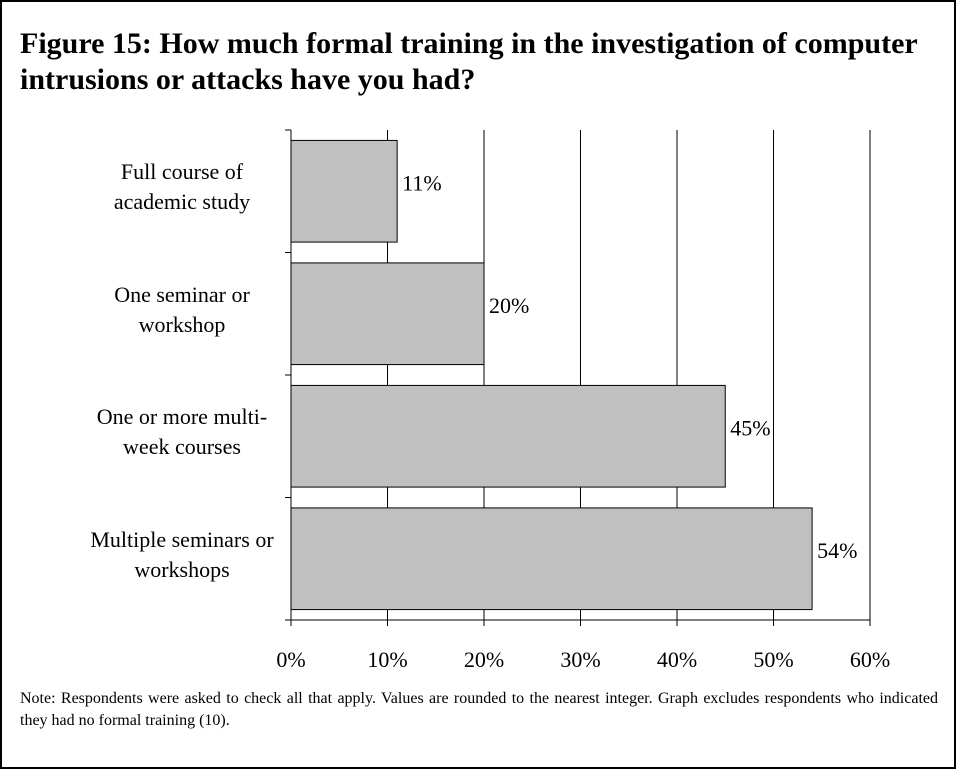 This screenshot has width=956, height=769. I want to click on value-label: 20%, so click(509, 305).